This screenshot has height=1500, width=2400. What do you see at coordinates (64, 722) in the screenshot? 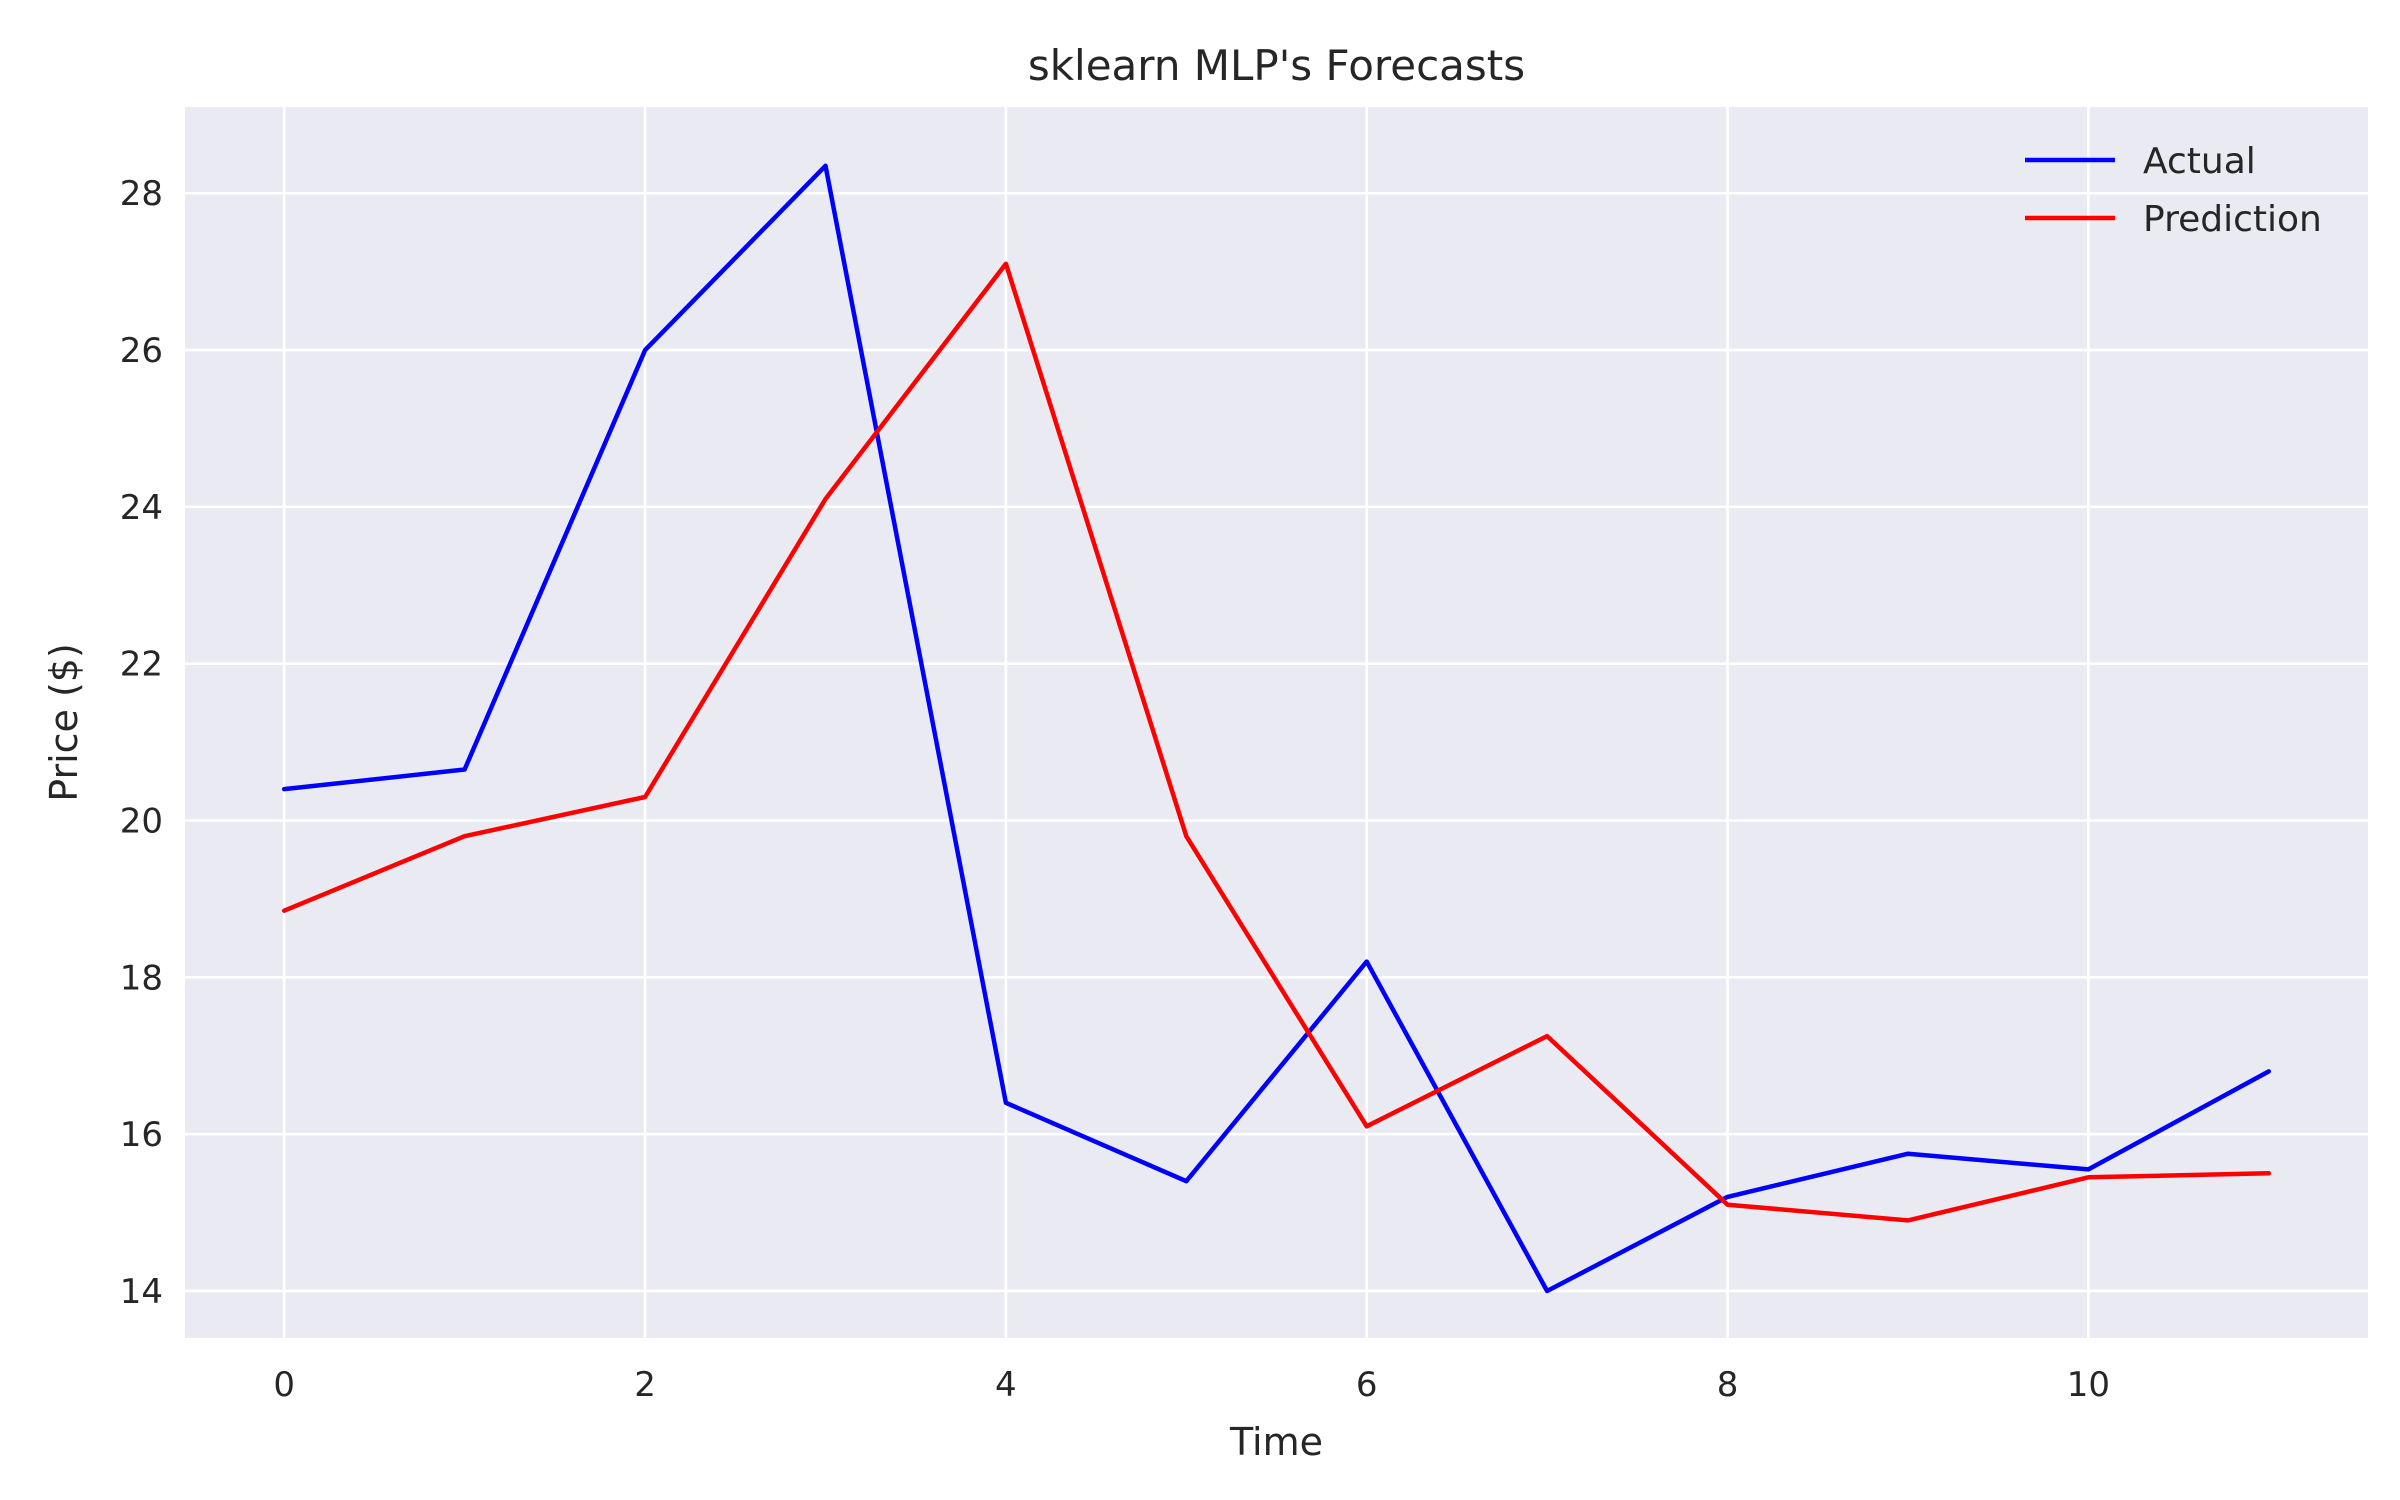
I see `y-axis-label: Price ($)` at bounding box center [64, 722].